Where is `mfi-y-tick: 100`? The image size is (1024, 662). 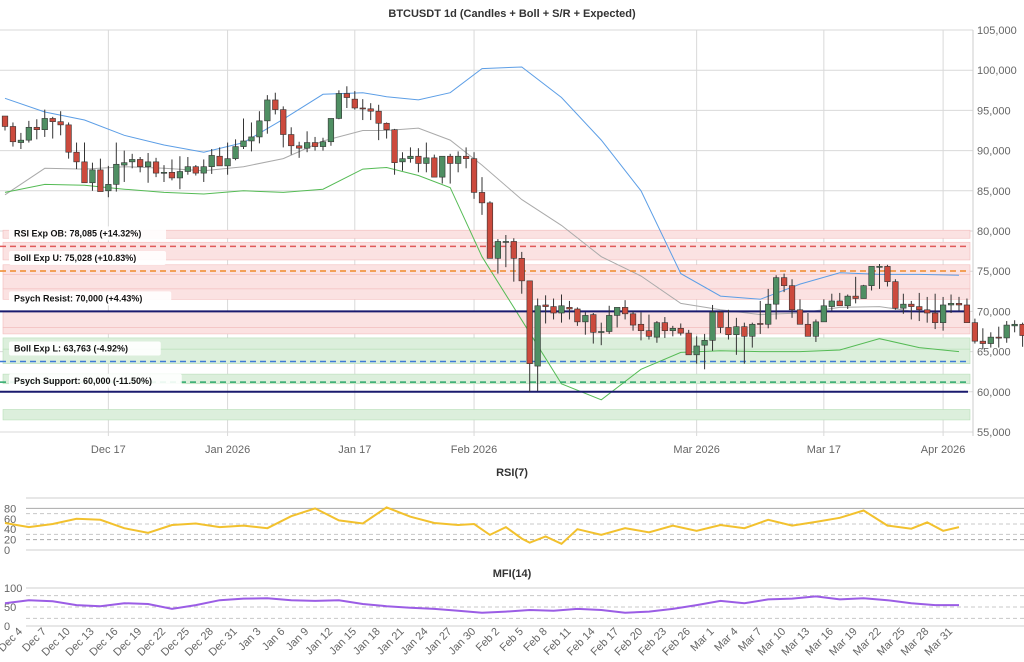
mfi-y-tick: 100 is located at coordinates (13, 589).